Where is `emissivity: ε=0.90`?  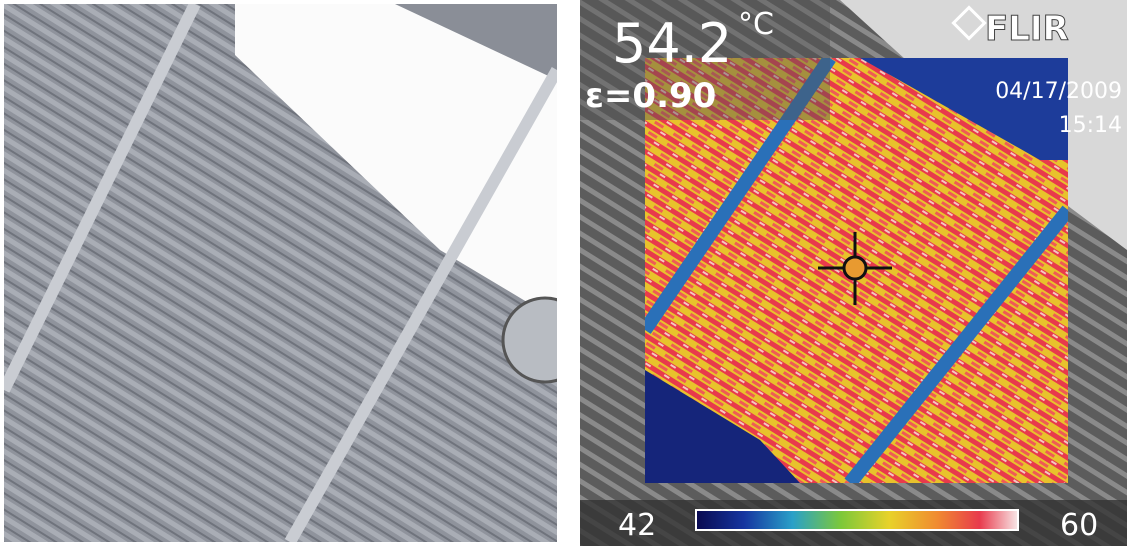 emissivity: ε=0.90 is located at coordinates (650, 96).